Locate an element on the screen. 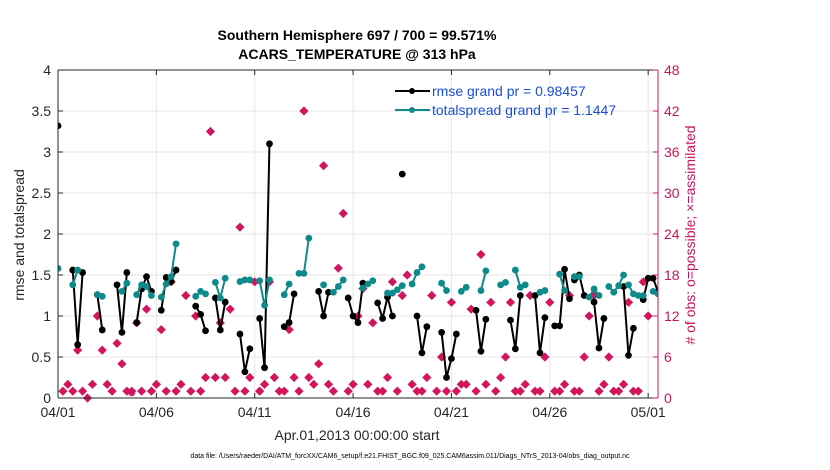 Image resolution: width=830 pixels, height=470 pixels. y-left-tick-label: 2 is located at coordinates (47, 234).